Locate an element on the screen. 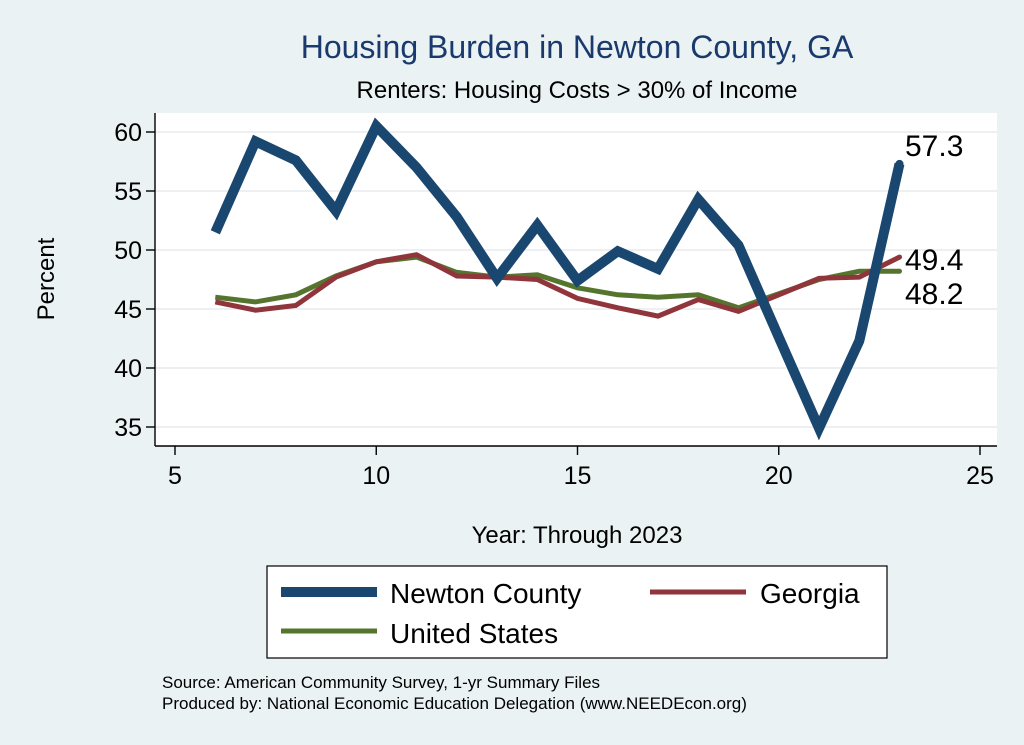 This screenshot has width=1024, height=745. x-axis-label: Year: Through 2023 is located at coordinates (577, 535).